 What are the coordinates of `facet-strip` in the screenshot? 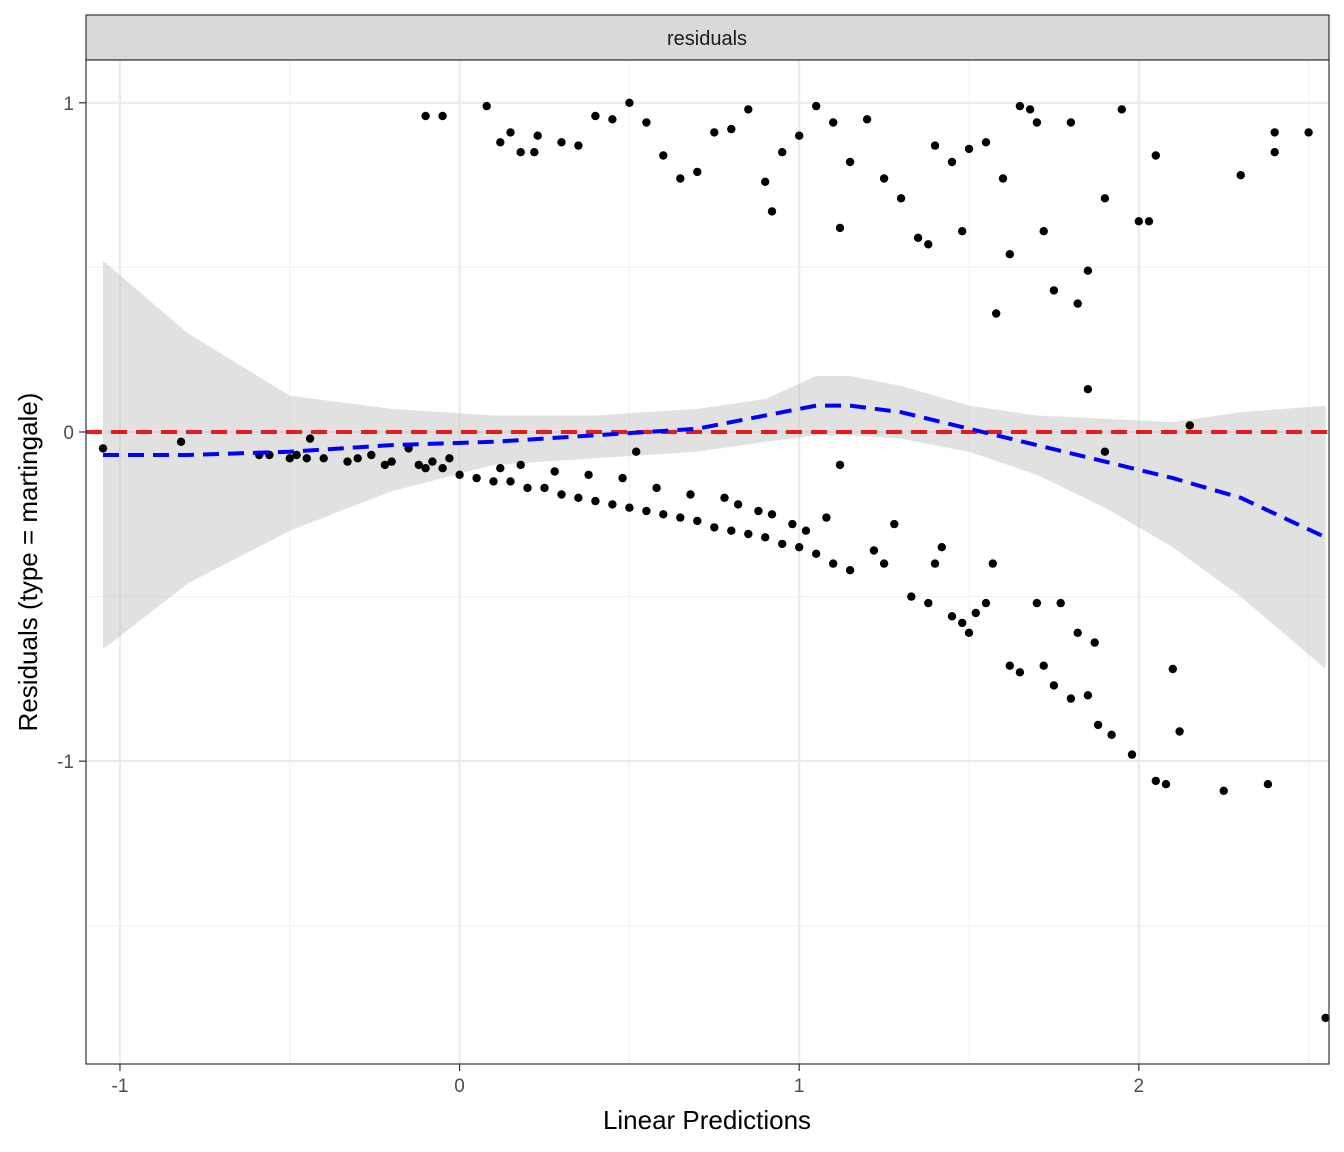 It's located at (707, 37).